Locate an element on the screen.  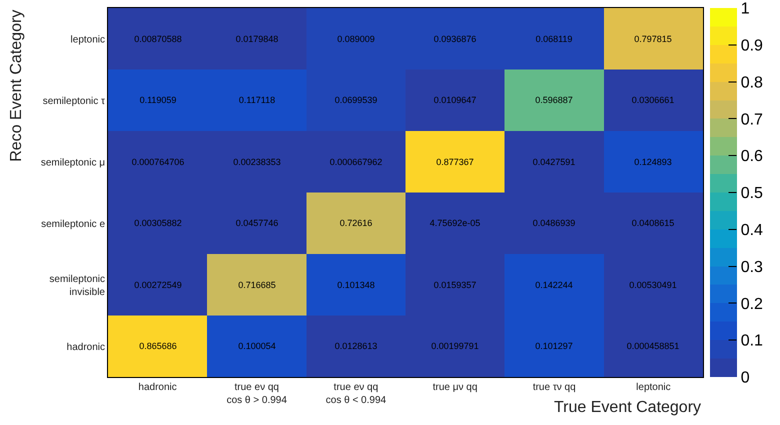
color-bar-label: 1 is located at coordinates (745, 9).